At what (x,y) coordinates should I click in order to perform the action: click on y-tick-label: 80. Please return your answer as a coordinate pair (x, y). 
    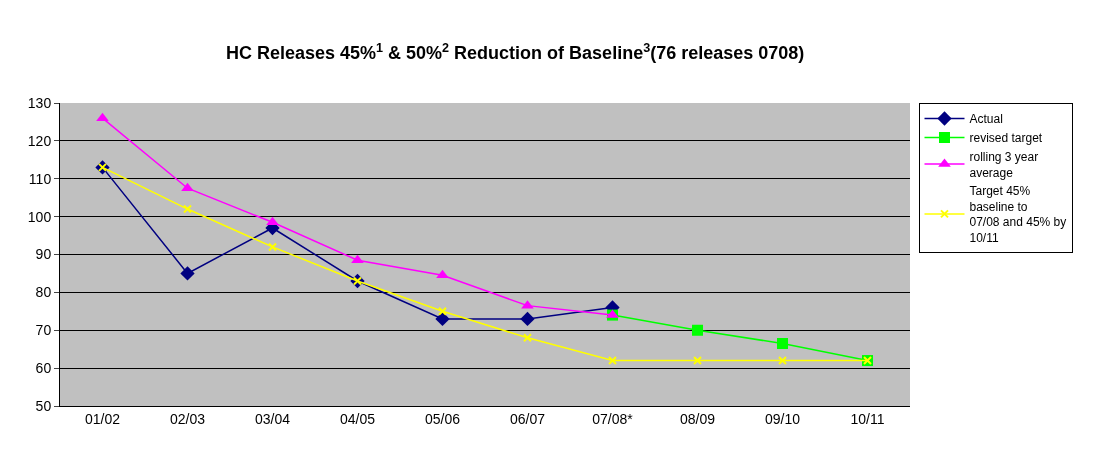
    Looking at the image, I should click on (43, 292).